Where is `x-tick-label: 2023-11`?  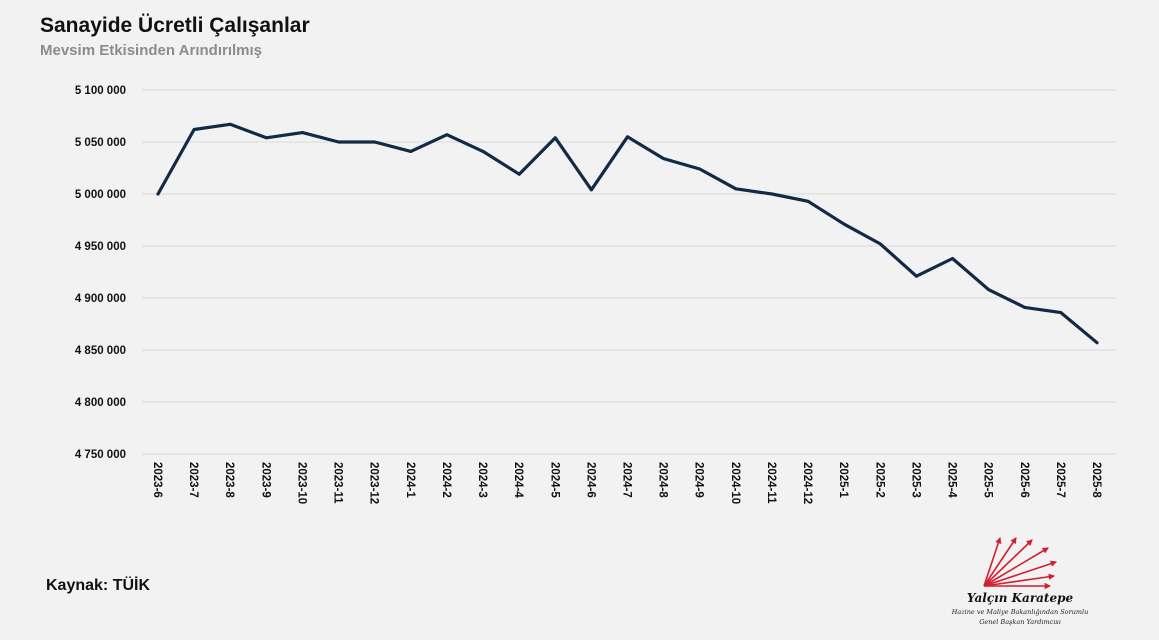 x-tick-label: 2023-11 is located at coordinates (338, 483).